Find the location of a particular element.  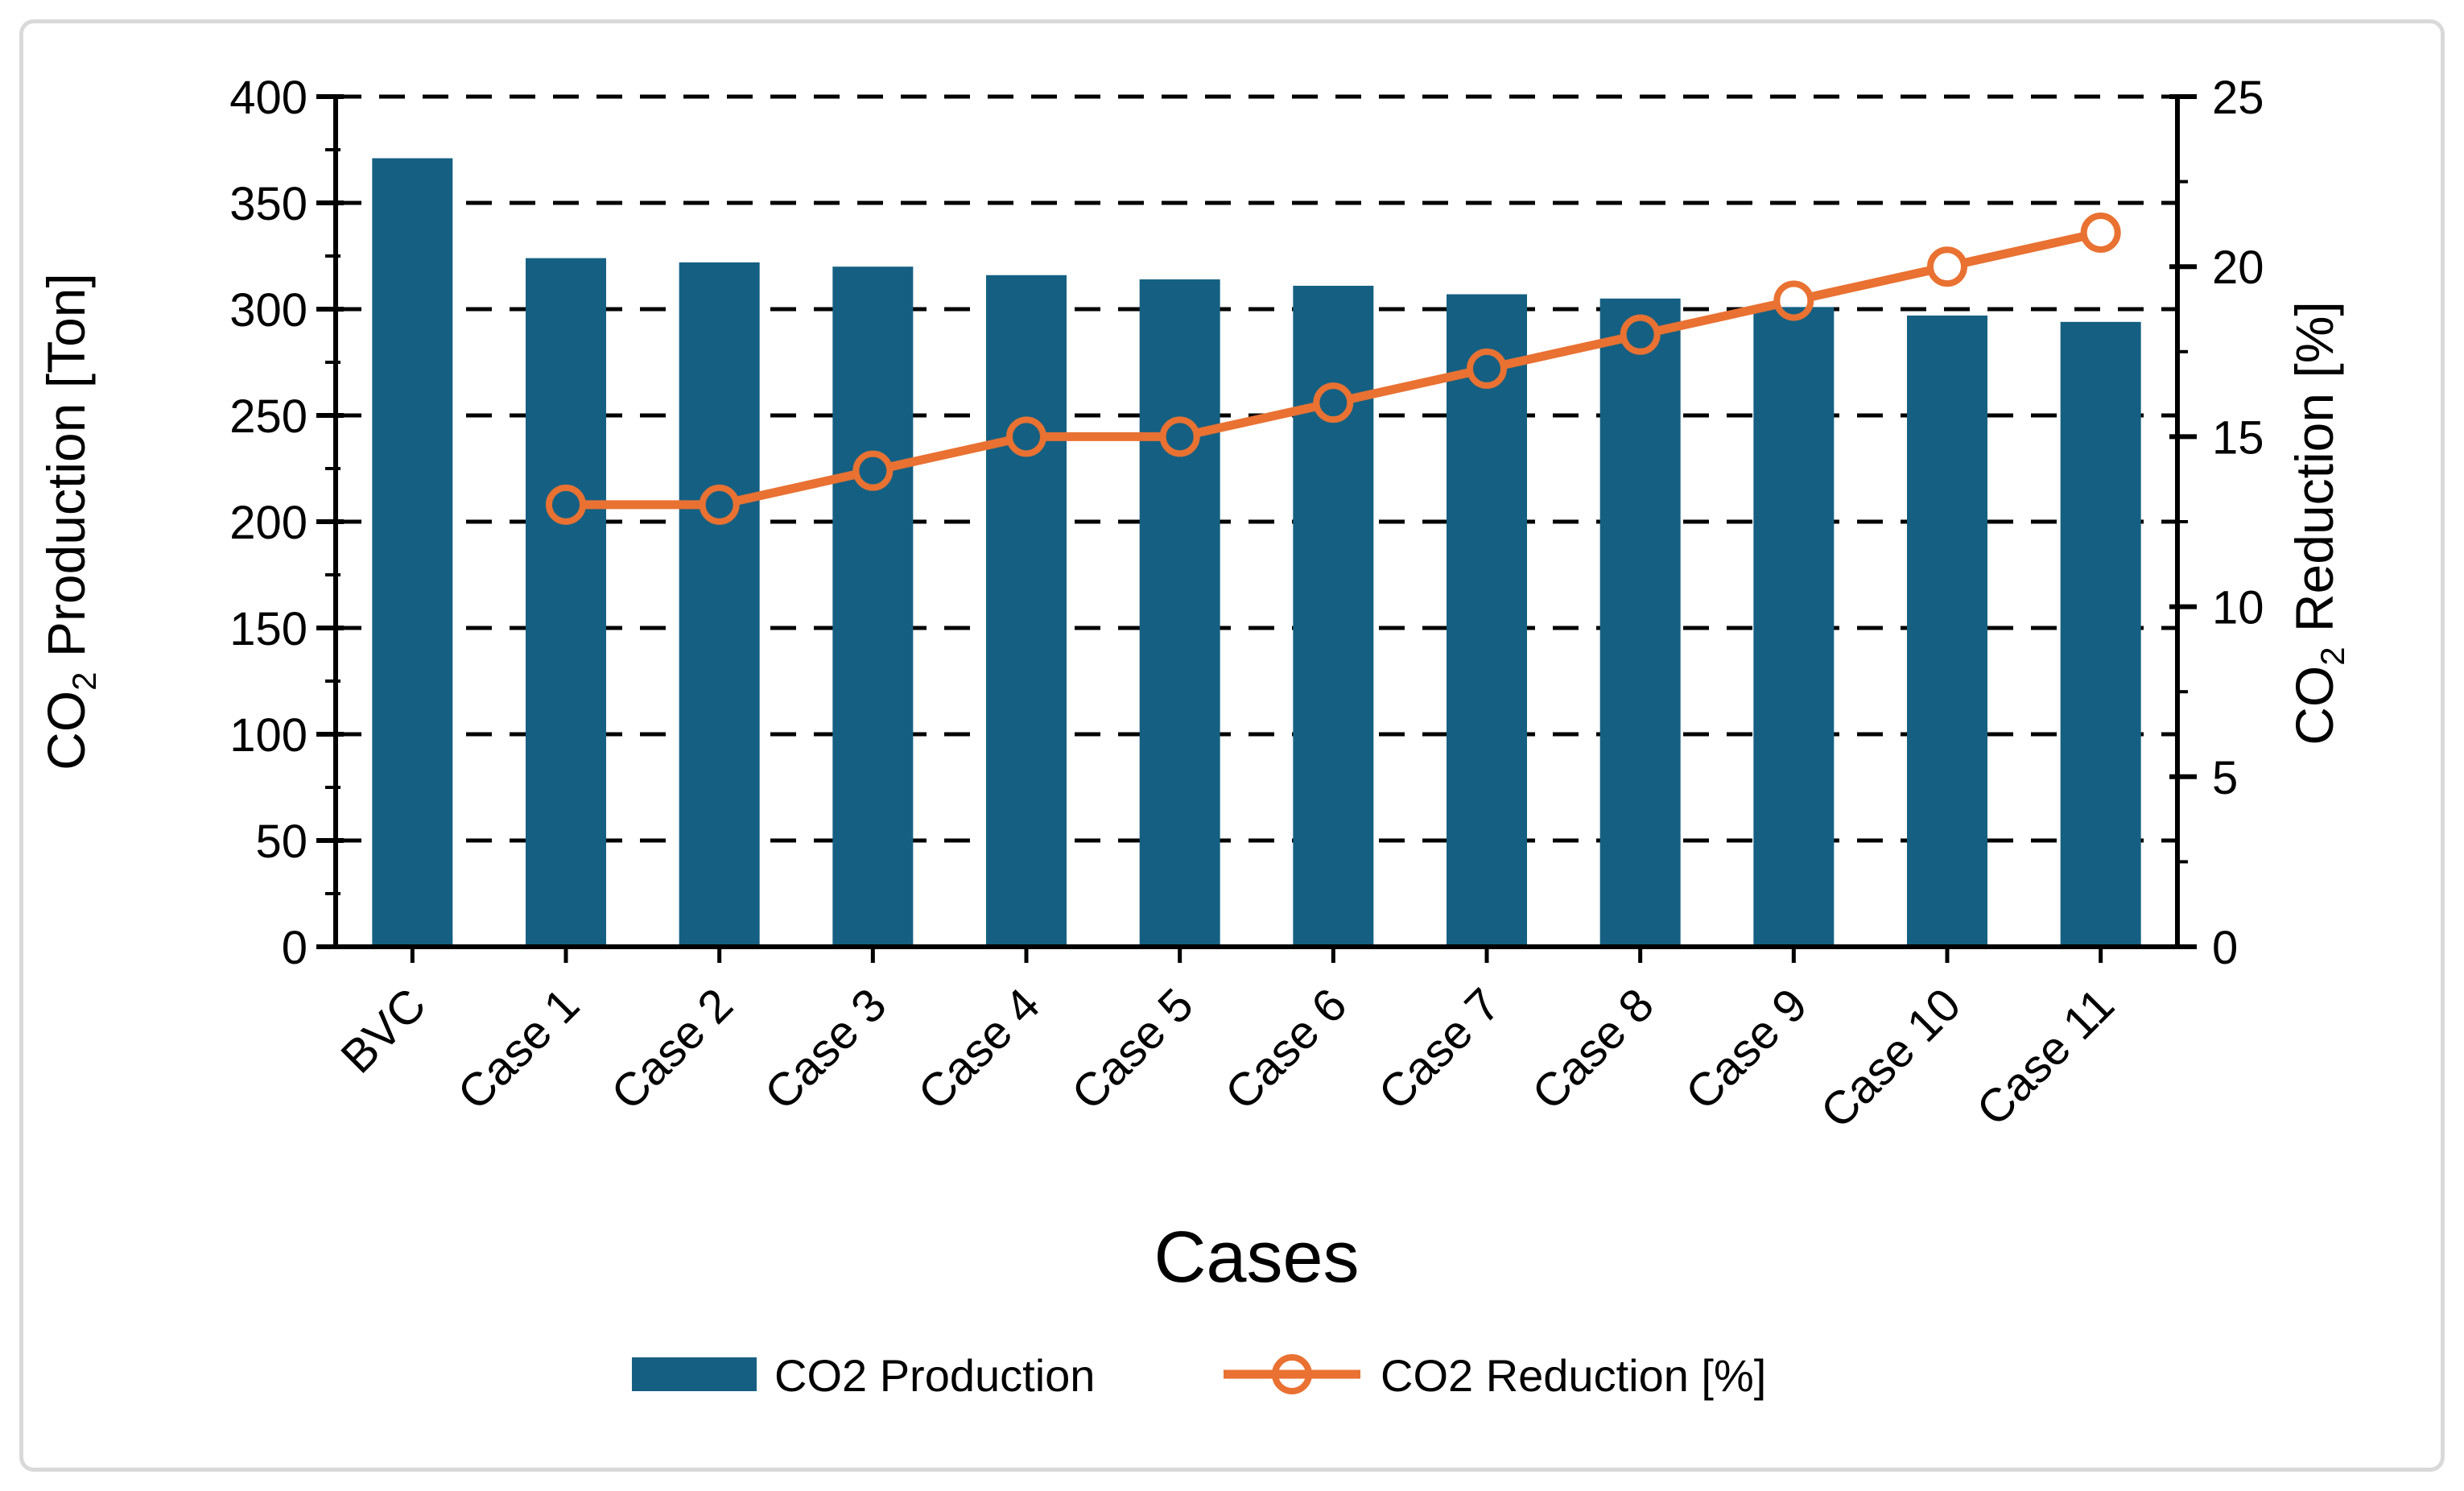

x-axis-title: Cases is located at coordinates (1257, 1258).